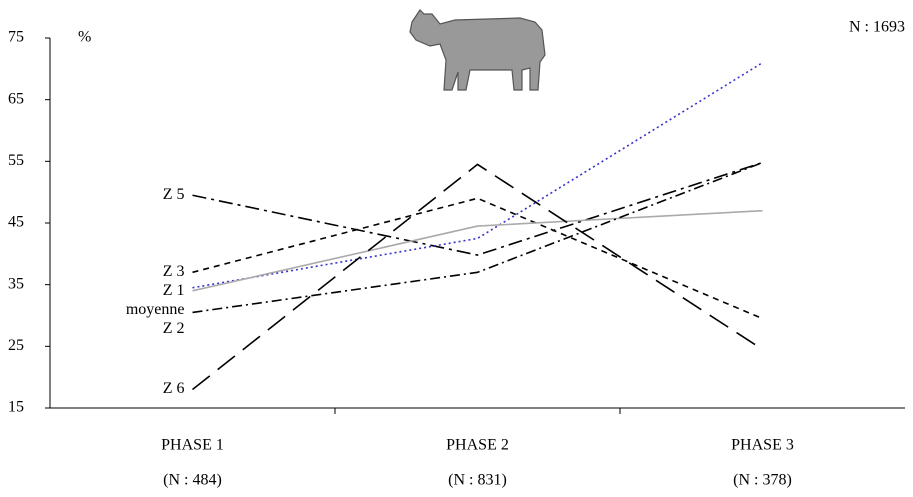 The height and width of the screenshot is (497, 913). I want to click on series-label: Z 5, so click(174, 194).